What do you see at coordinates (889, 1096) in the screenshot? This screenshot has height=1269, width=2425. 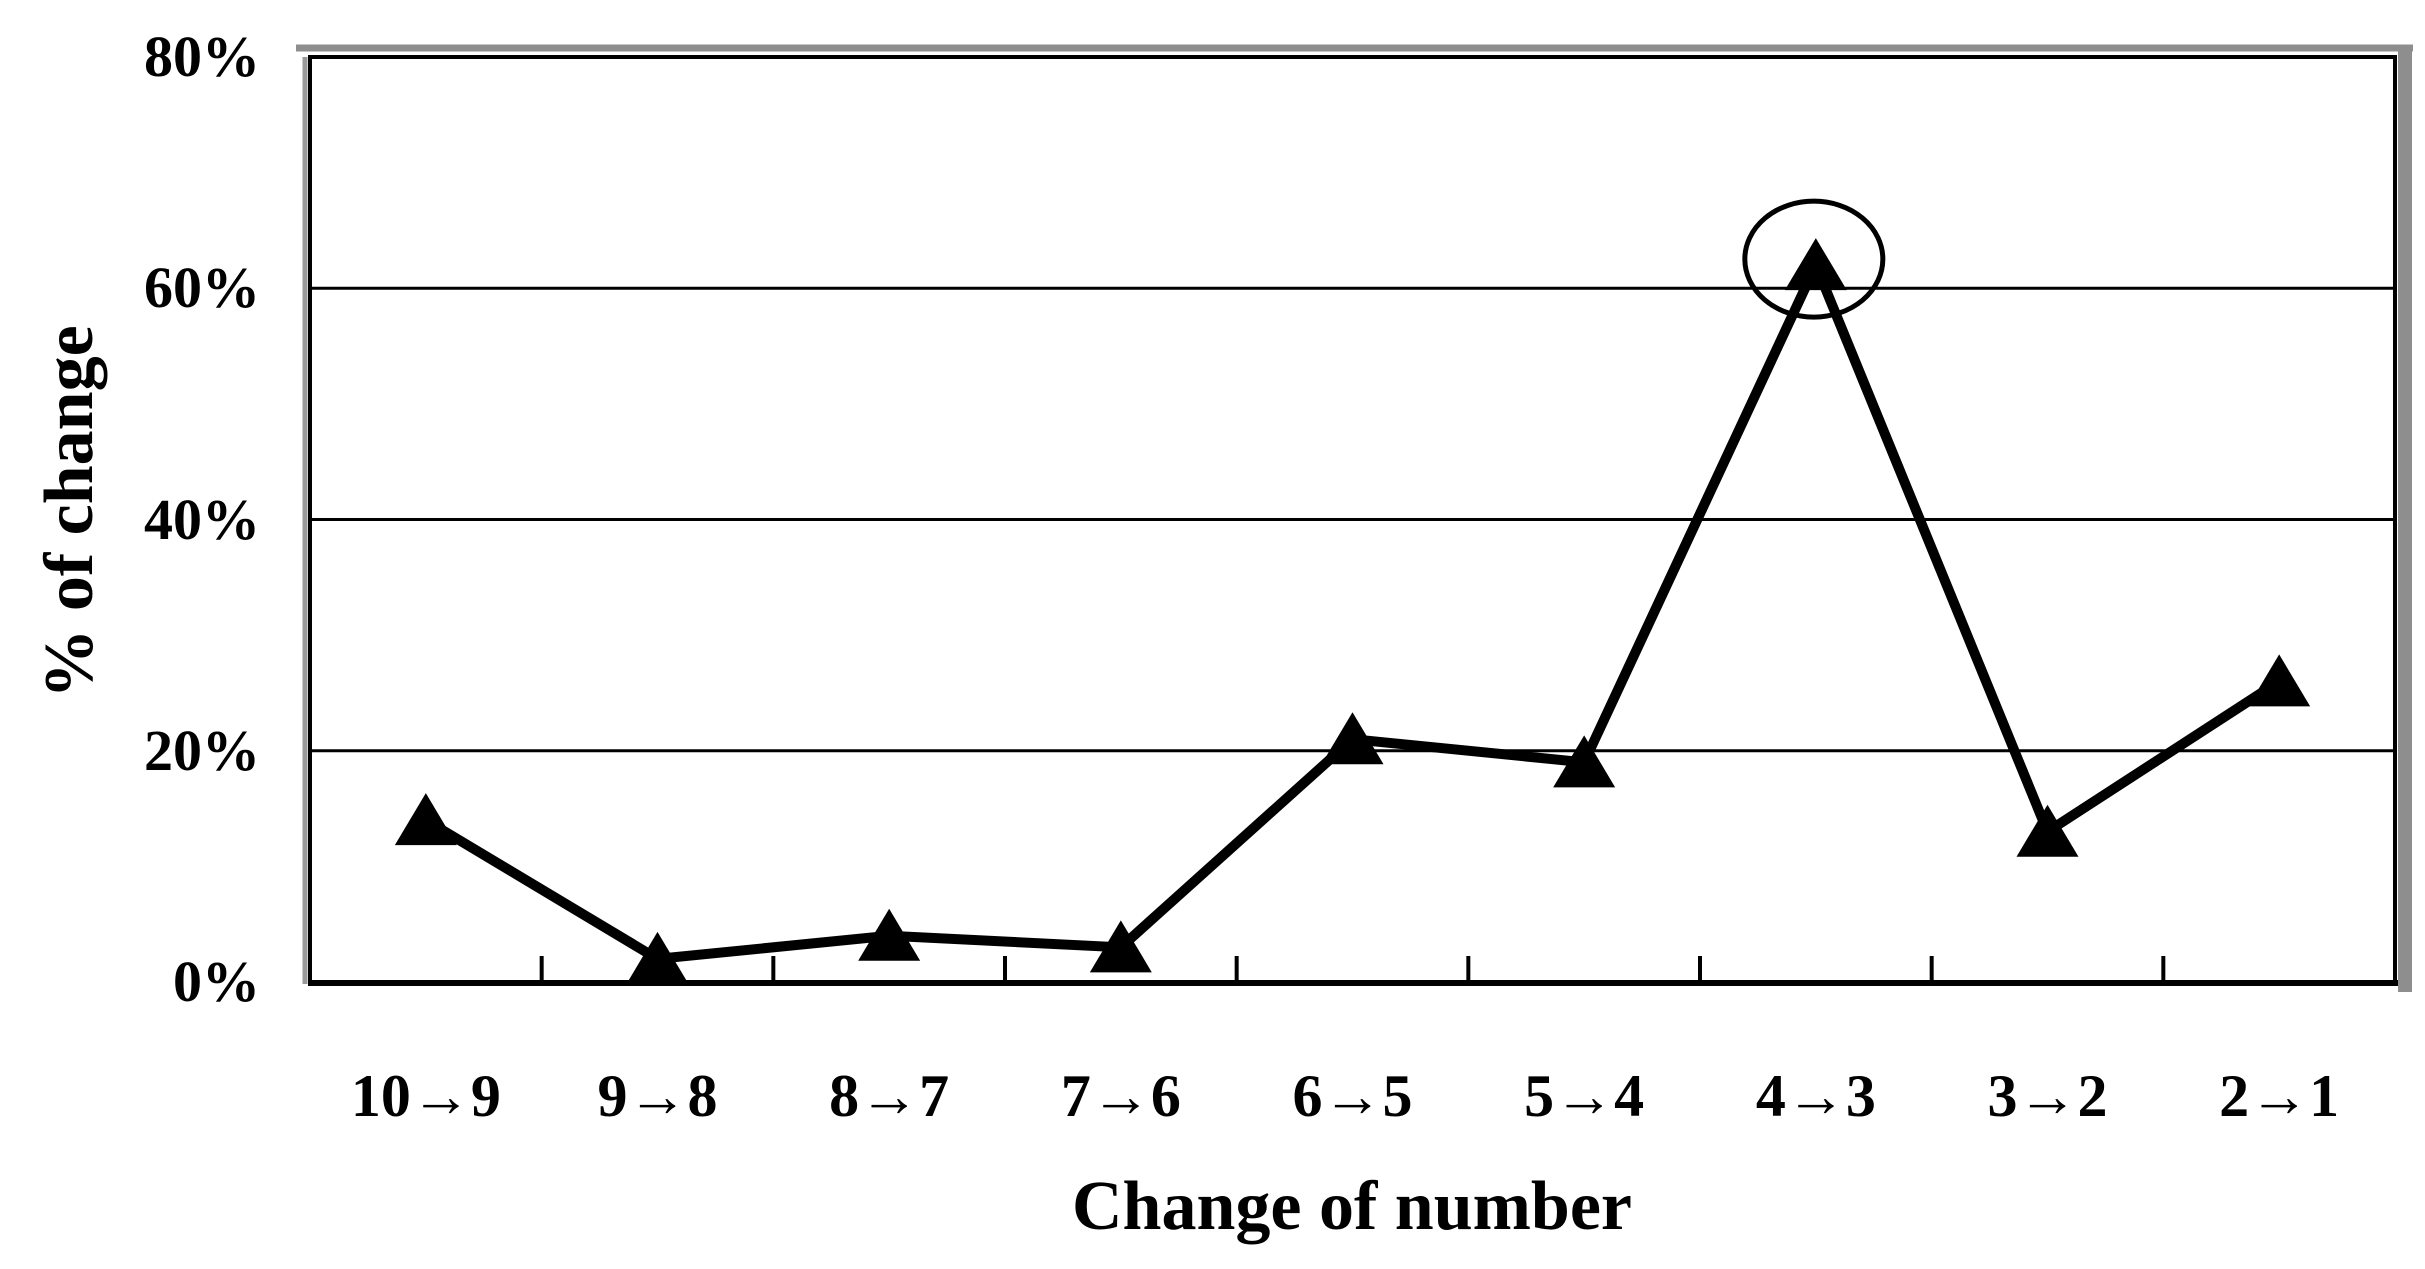 I see `x-tick-label-3: 8→7` at bounding box center [889, 1096].